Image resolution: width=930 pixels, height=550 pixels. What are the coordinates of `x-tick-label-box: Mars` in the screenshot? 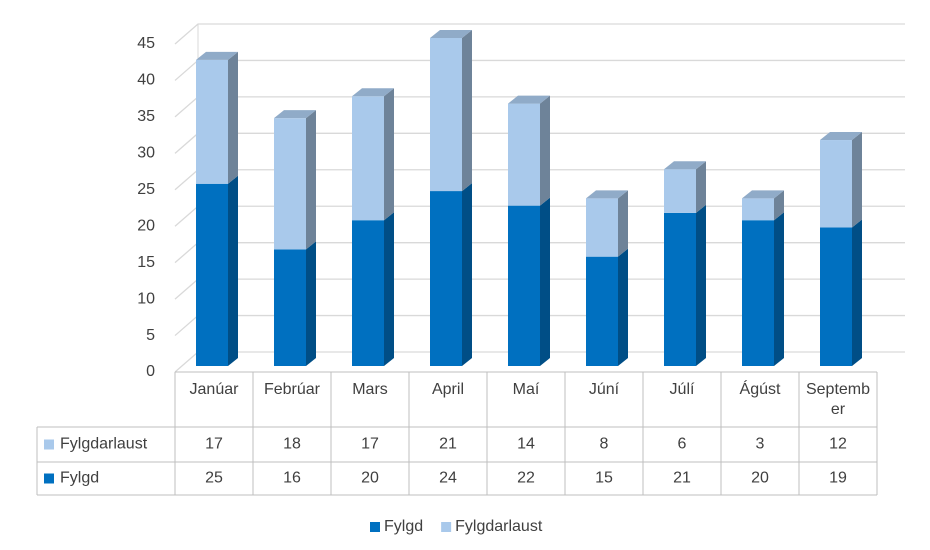 It's located at (370, 389).